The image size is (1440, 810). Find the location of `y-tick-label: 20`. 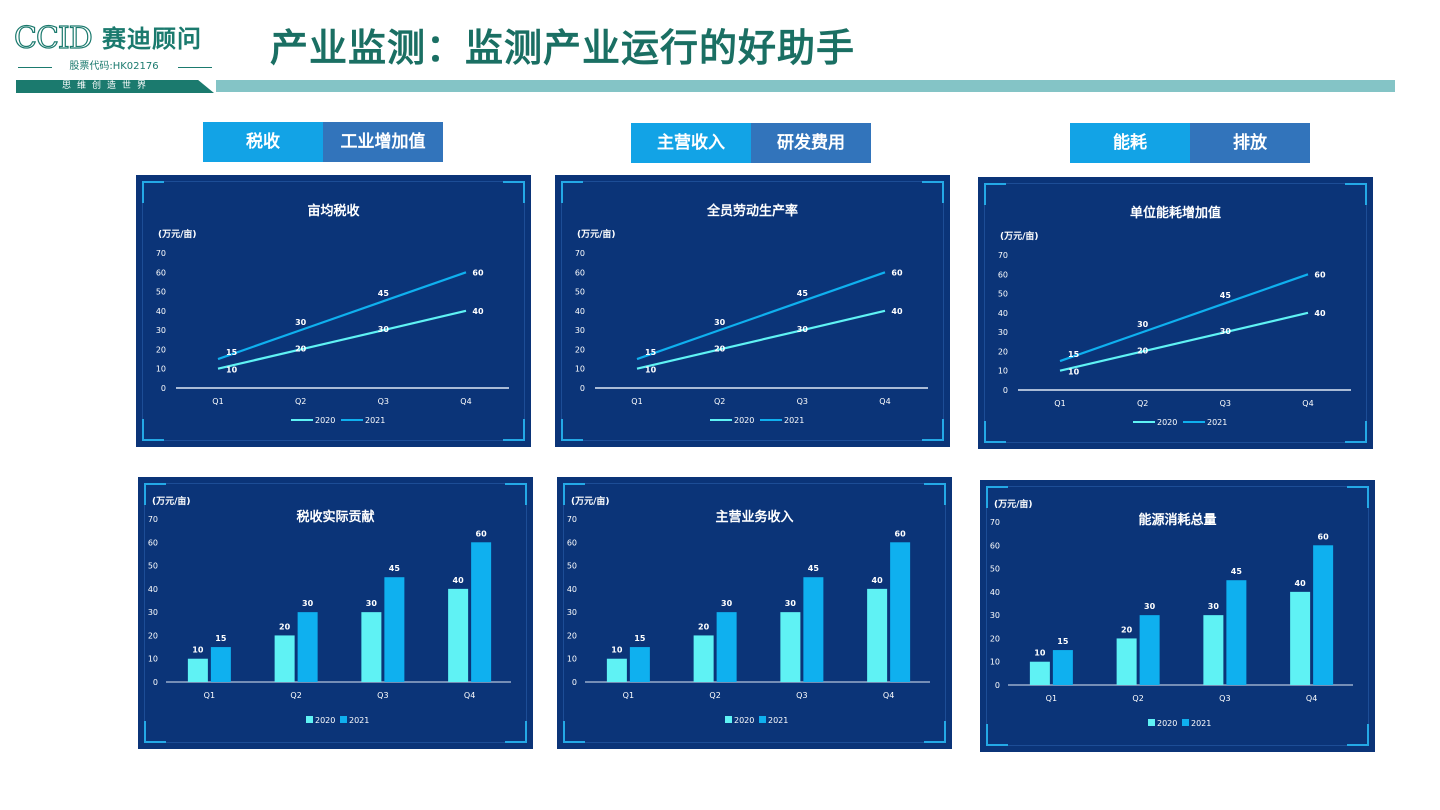

y-tick-label: 20 is located at coordinates (572, 635).